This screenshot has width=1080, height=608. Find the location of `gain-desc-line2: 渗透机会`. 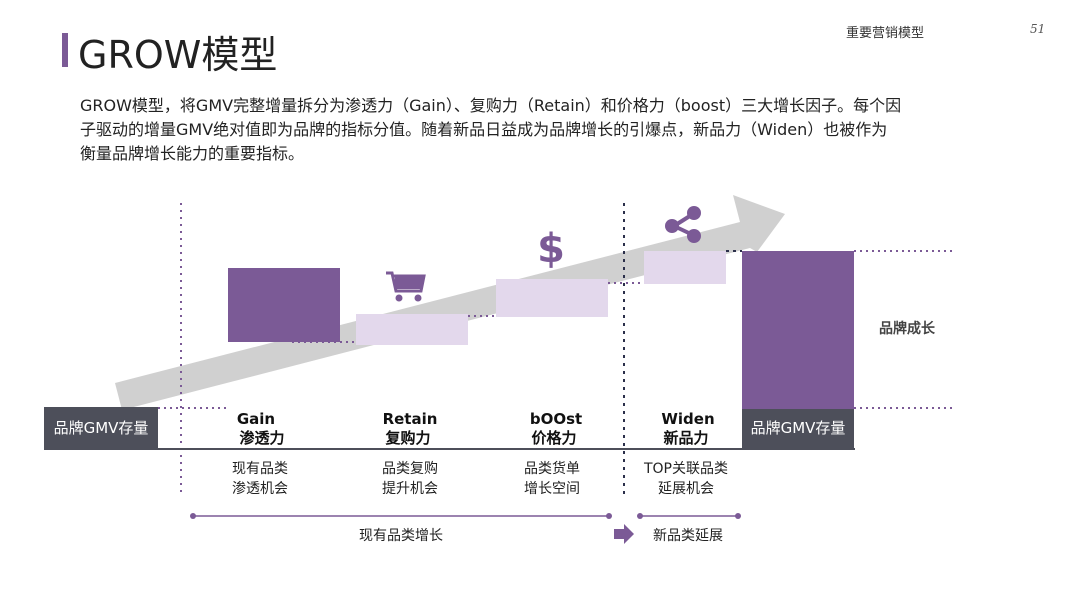

gain-desc-line2: 渗透机会 is located at coordinates (260, 489).